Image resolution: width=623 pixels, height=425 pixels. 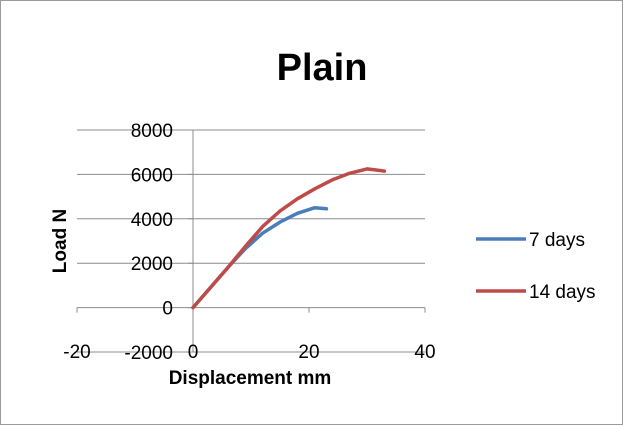 What do you see at coordinates (424, 352) in the screenshot?
I see `x-tick-label: 40` at bounding box center [424, 352].